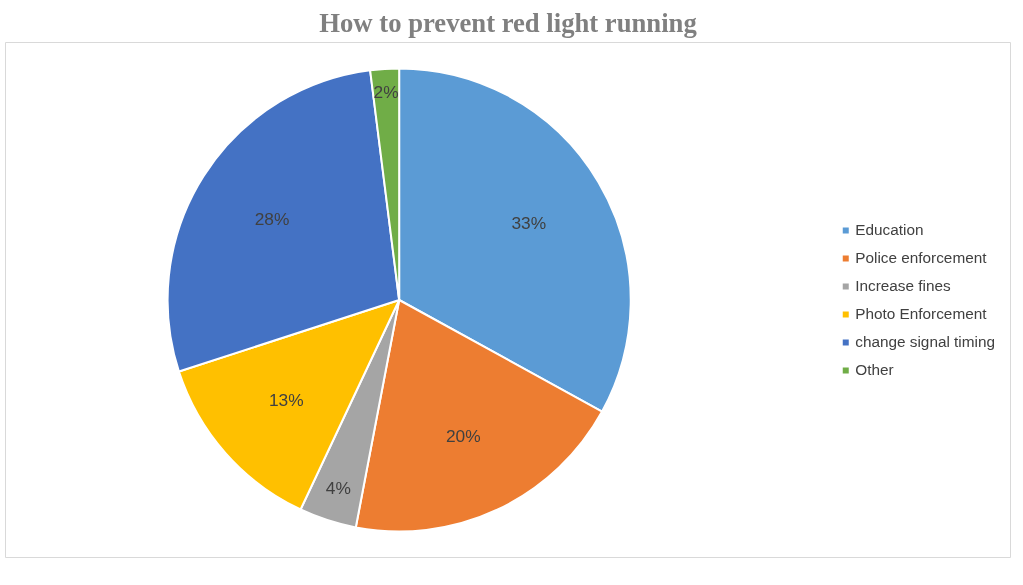 This screenshot has height=585, width=1023. I want to click on legend-label: Increase fines, so click(903, 285).